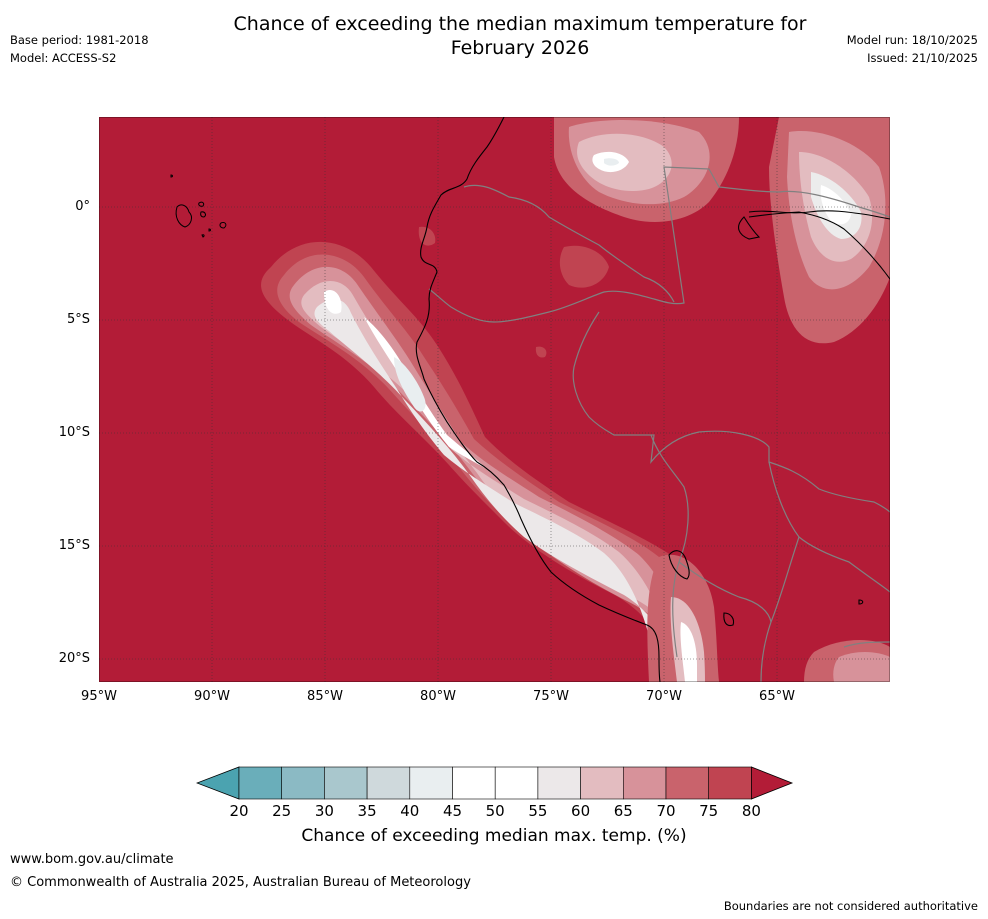  What do you see at coordinates (212, 696) in the screenshot?
I see `lon-label-90w: 90°W` at bounding box center [212, 696].